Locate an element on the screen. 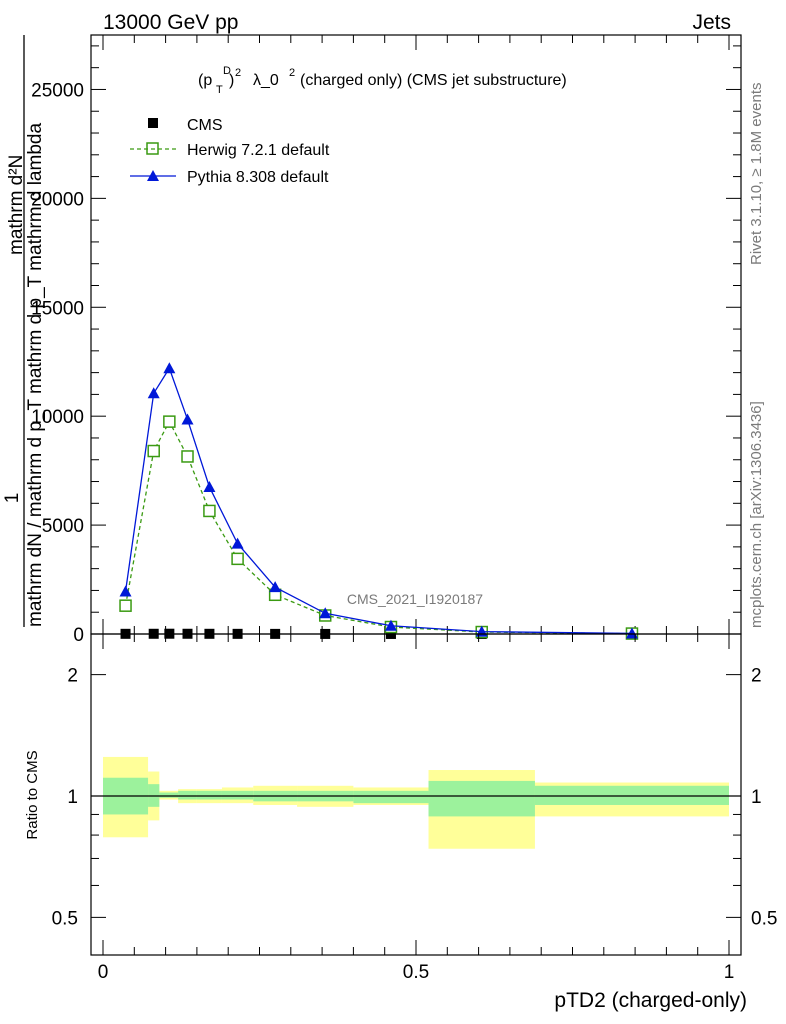  legend-herwig-label: Herwig 7.2.1 default is located at coordinates (258, 150).